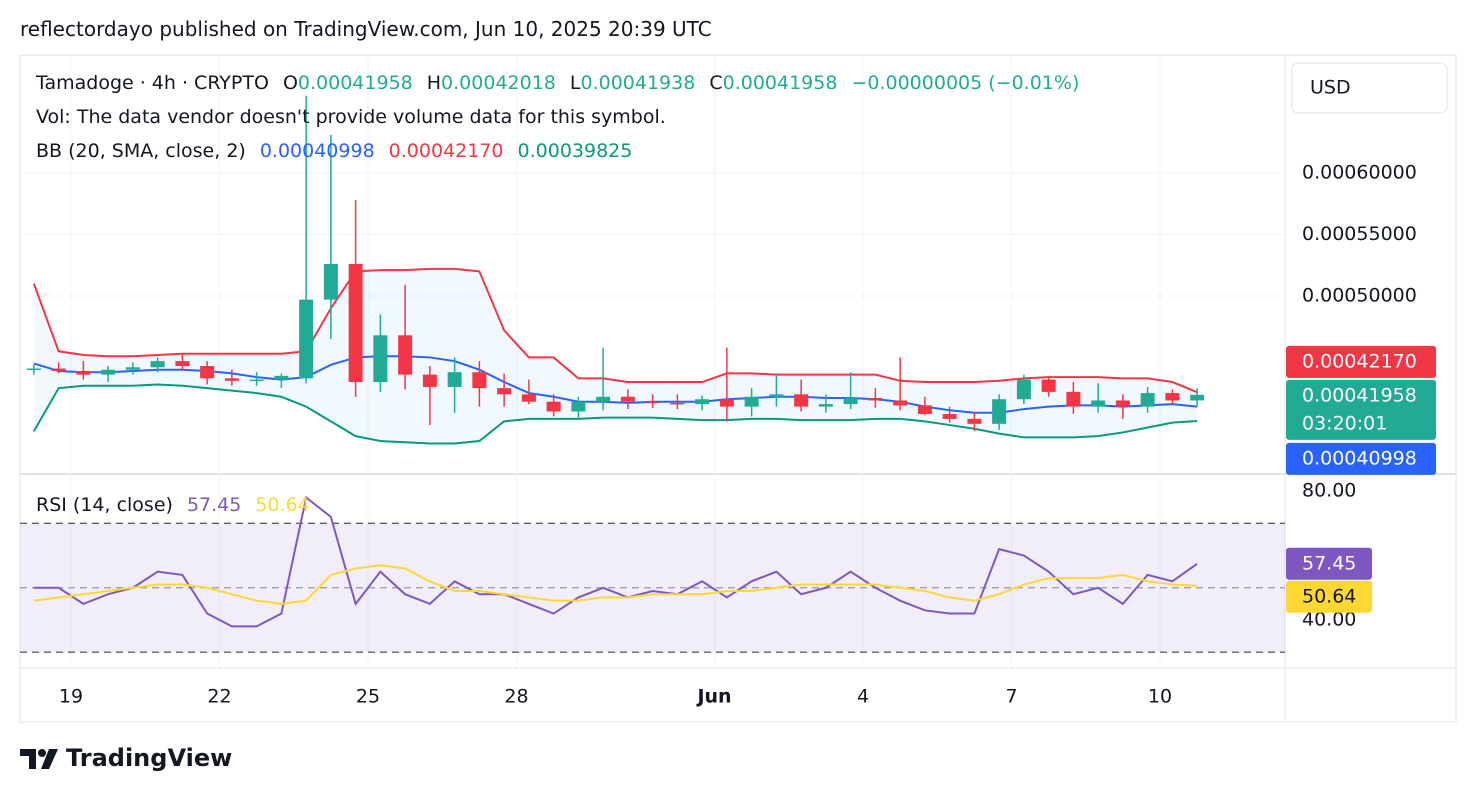  I want to click on rsi-badge-label: 50.64, so click(1329, 596).